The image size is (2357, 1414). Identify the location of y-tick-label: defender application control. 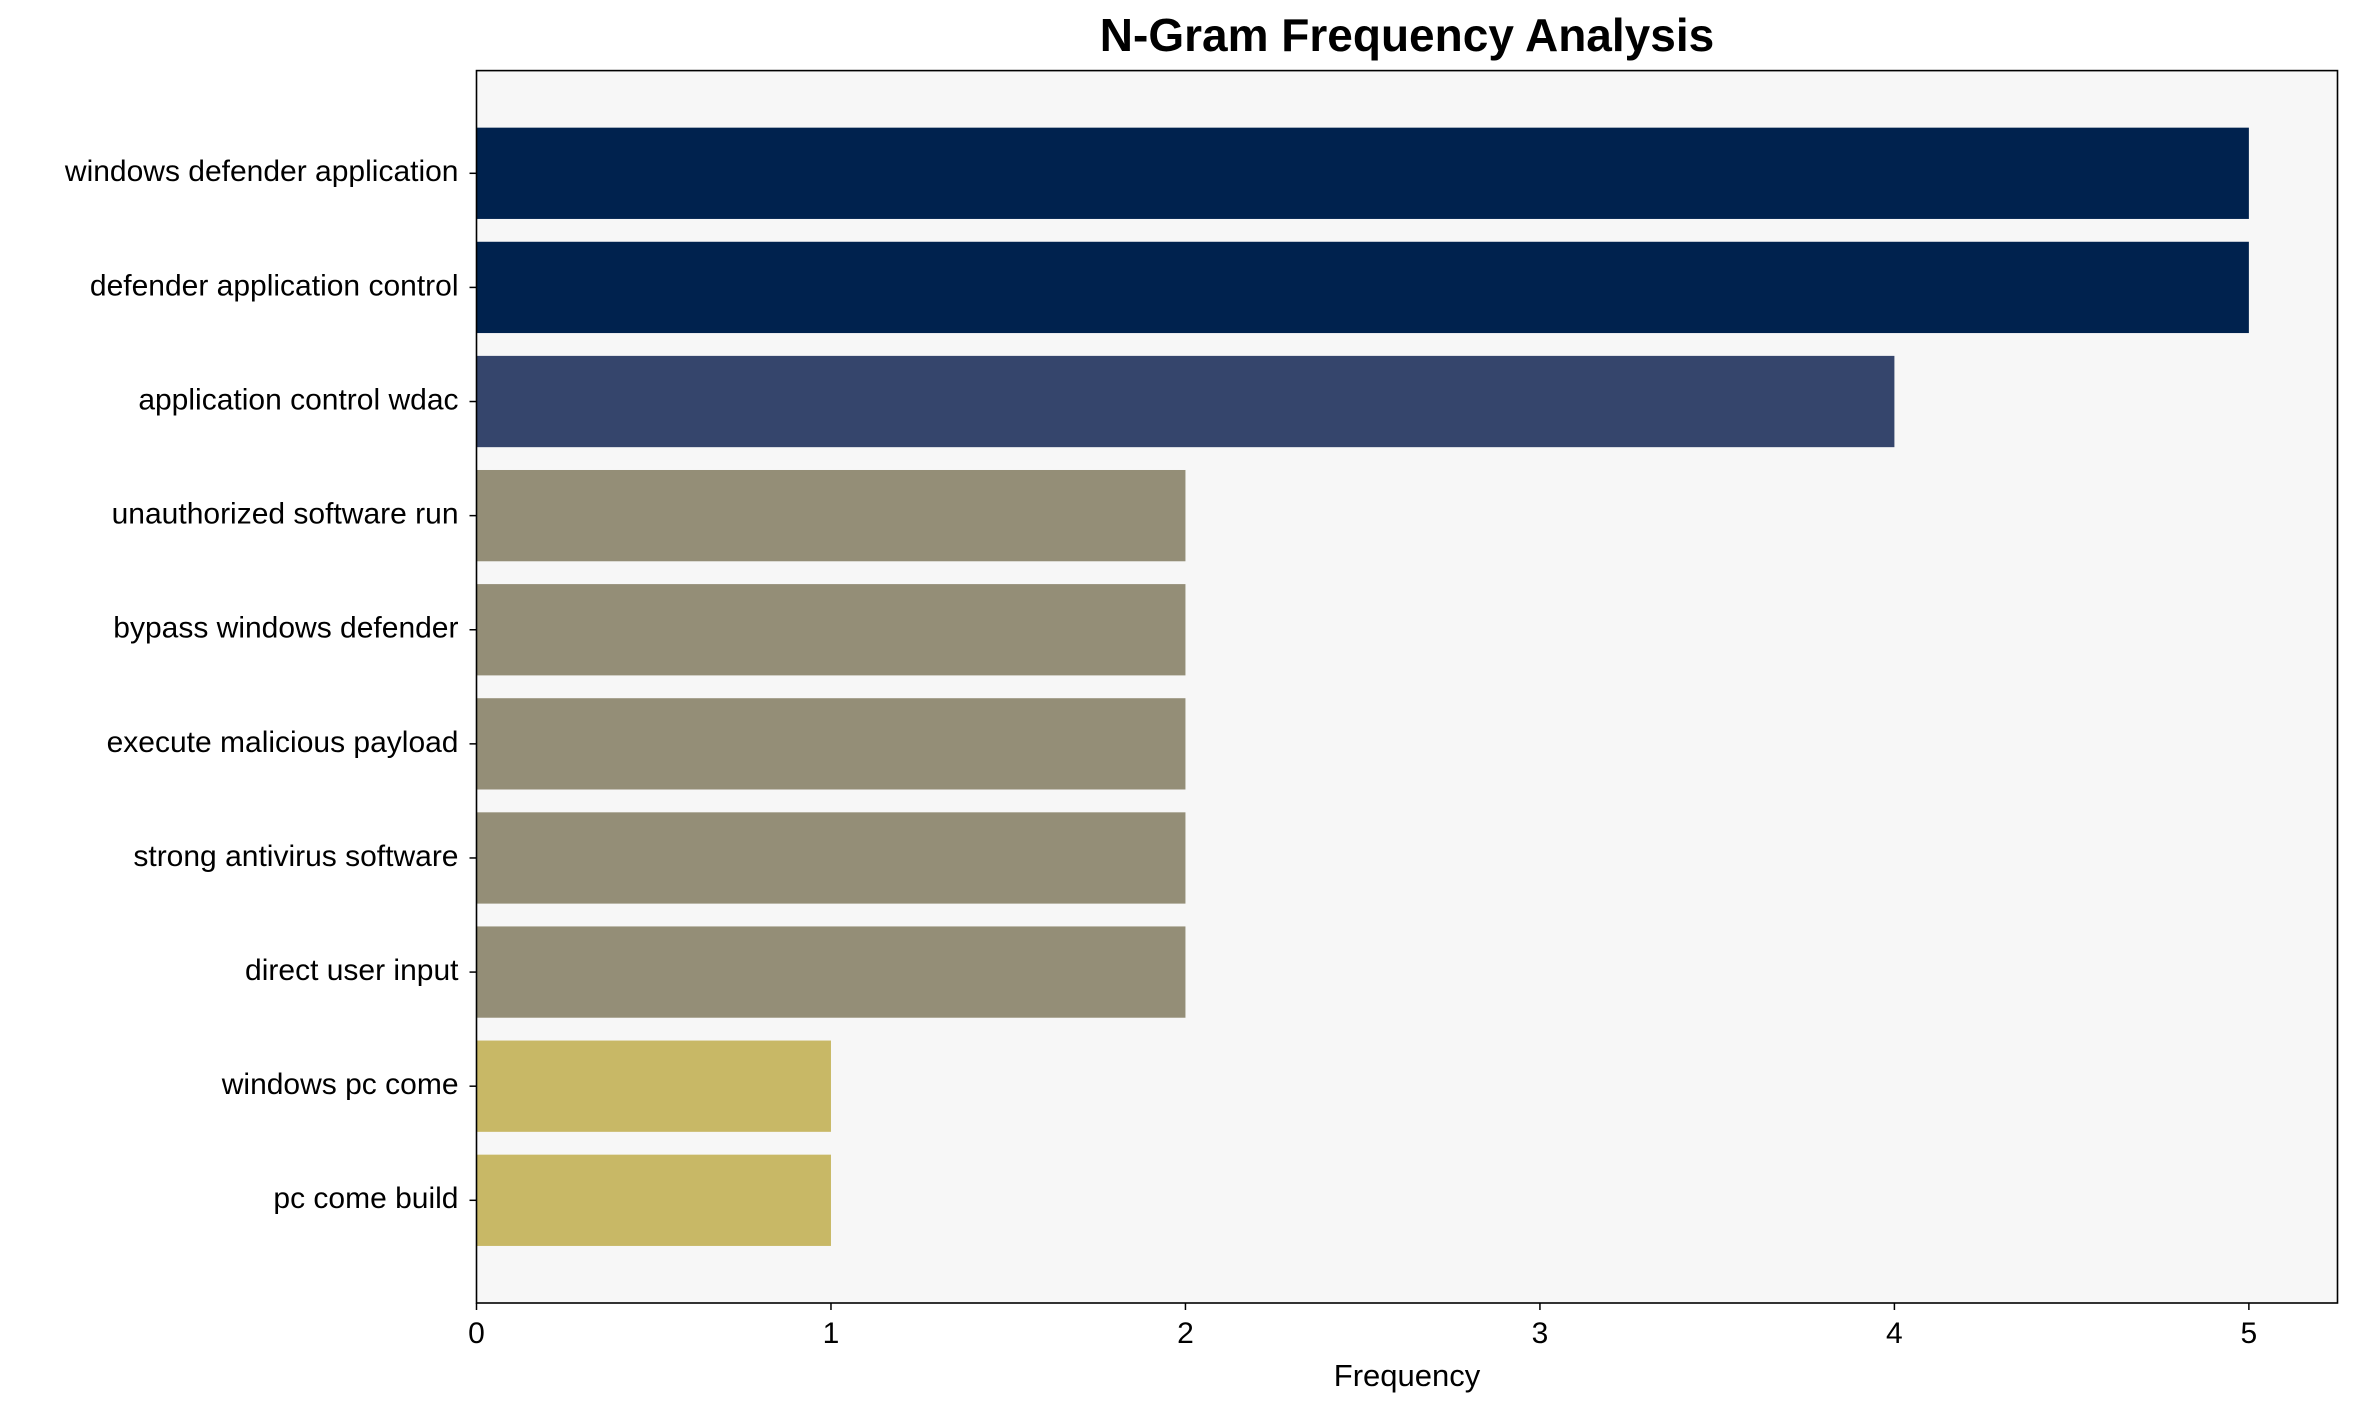
(274, 285).